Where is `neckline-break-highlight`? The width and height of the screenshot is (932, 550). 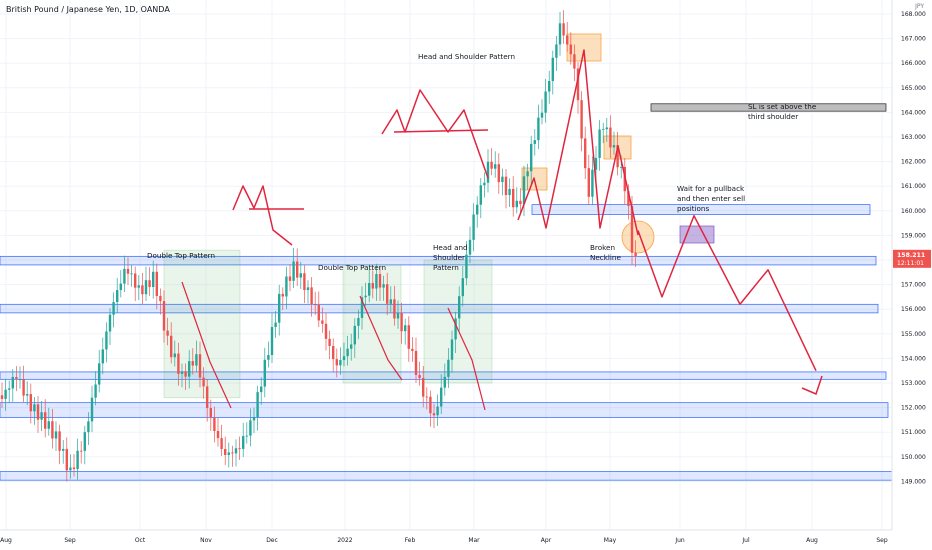
neckline-break-highlight is located at coordinates (638, 237).